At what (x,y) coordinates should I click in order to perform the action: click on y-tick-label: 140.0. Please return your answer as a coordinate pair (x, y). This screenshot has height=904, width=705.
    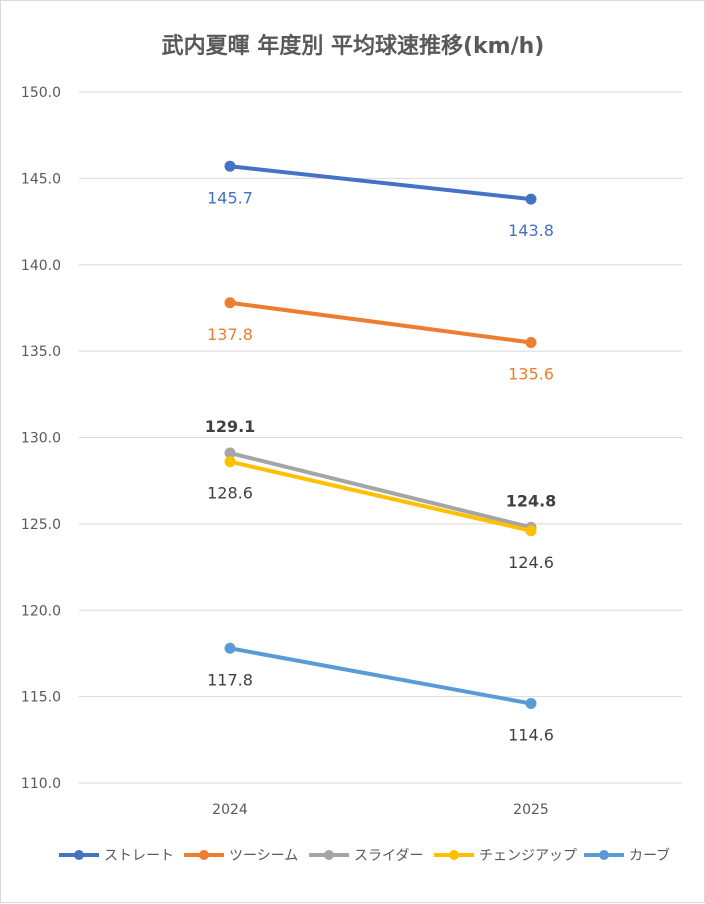
    Looking at the image, I should click on (41, 266).